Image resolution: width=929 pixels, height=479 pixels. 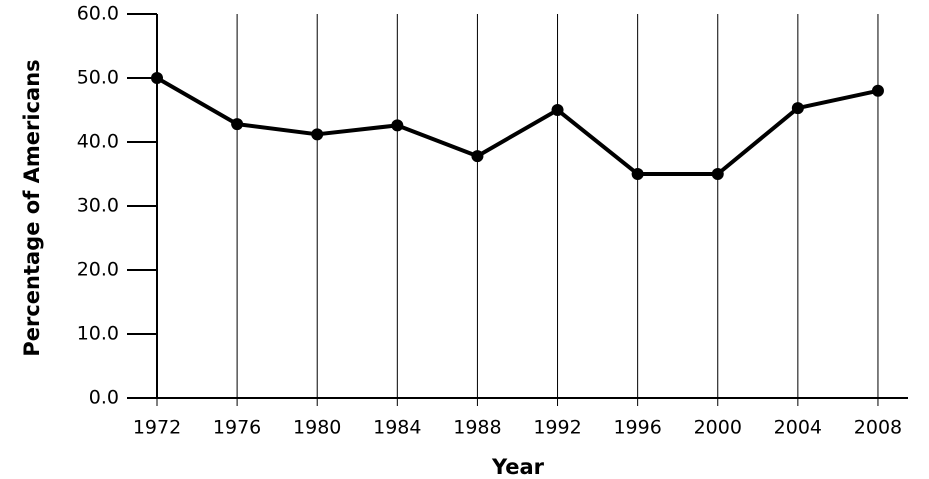 What do you see at coordinates (477, 428) in the screenshot?
I see `x-tick-label: 1988` at bounding box center [477, 428].